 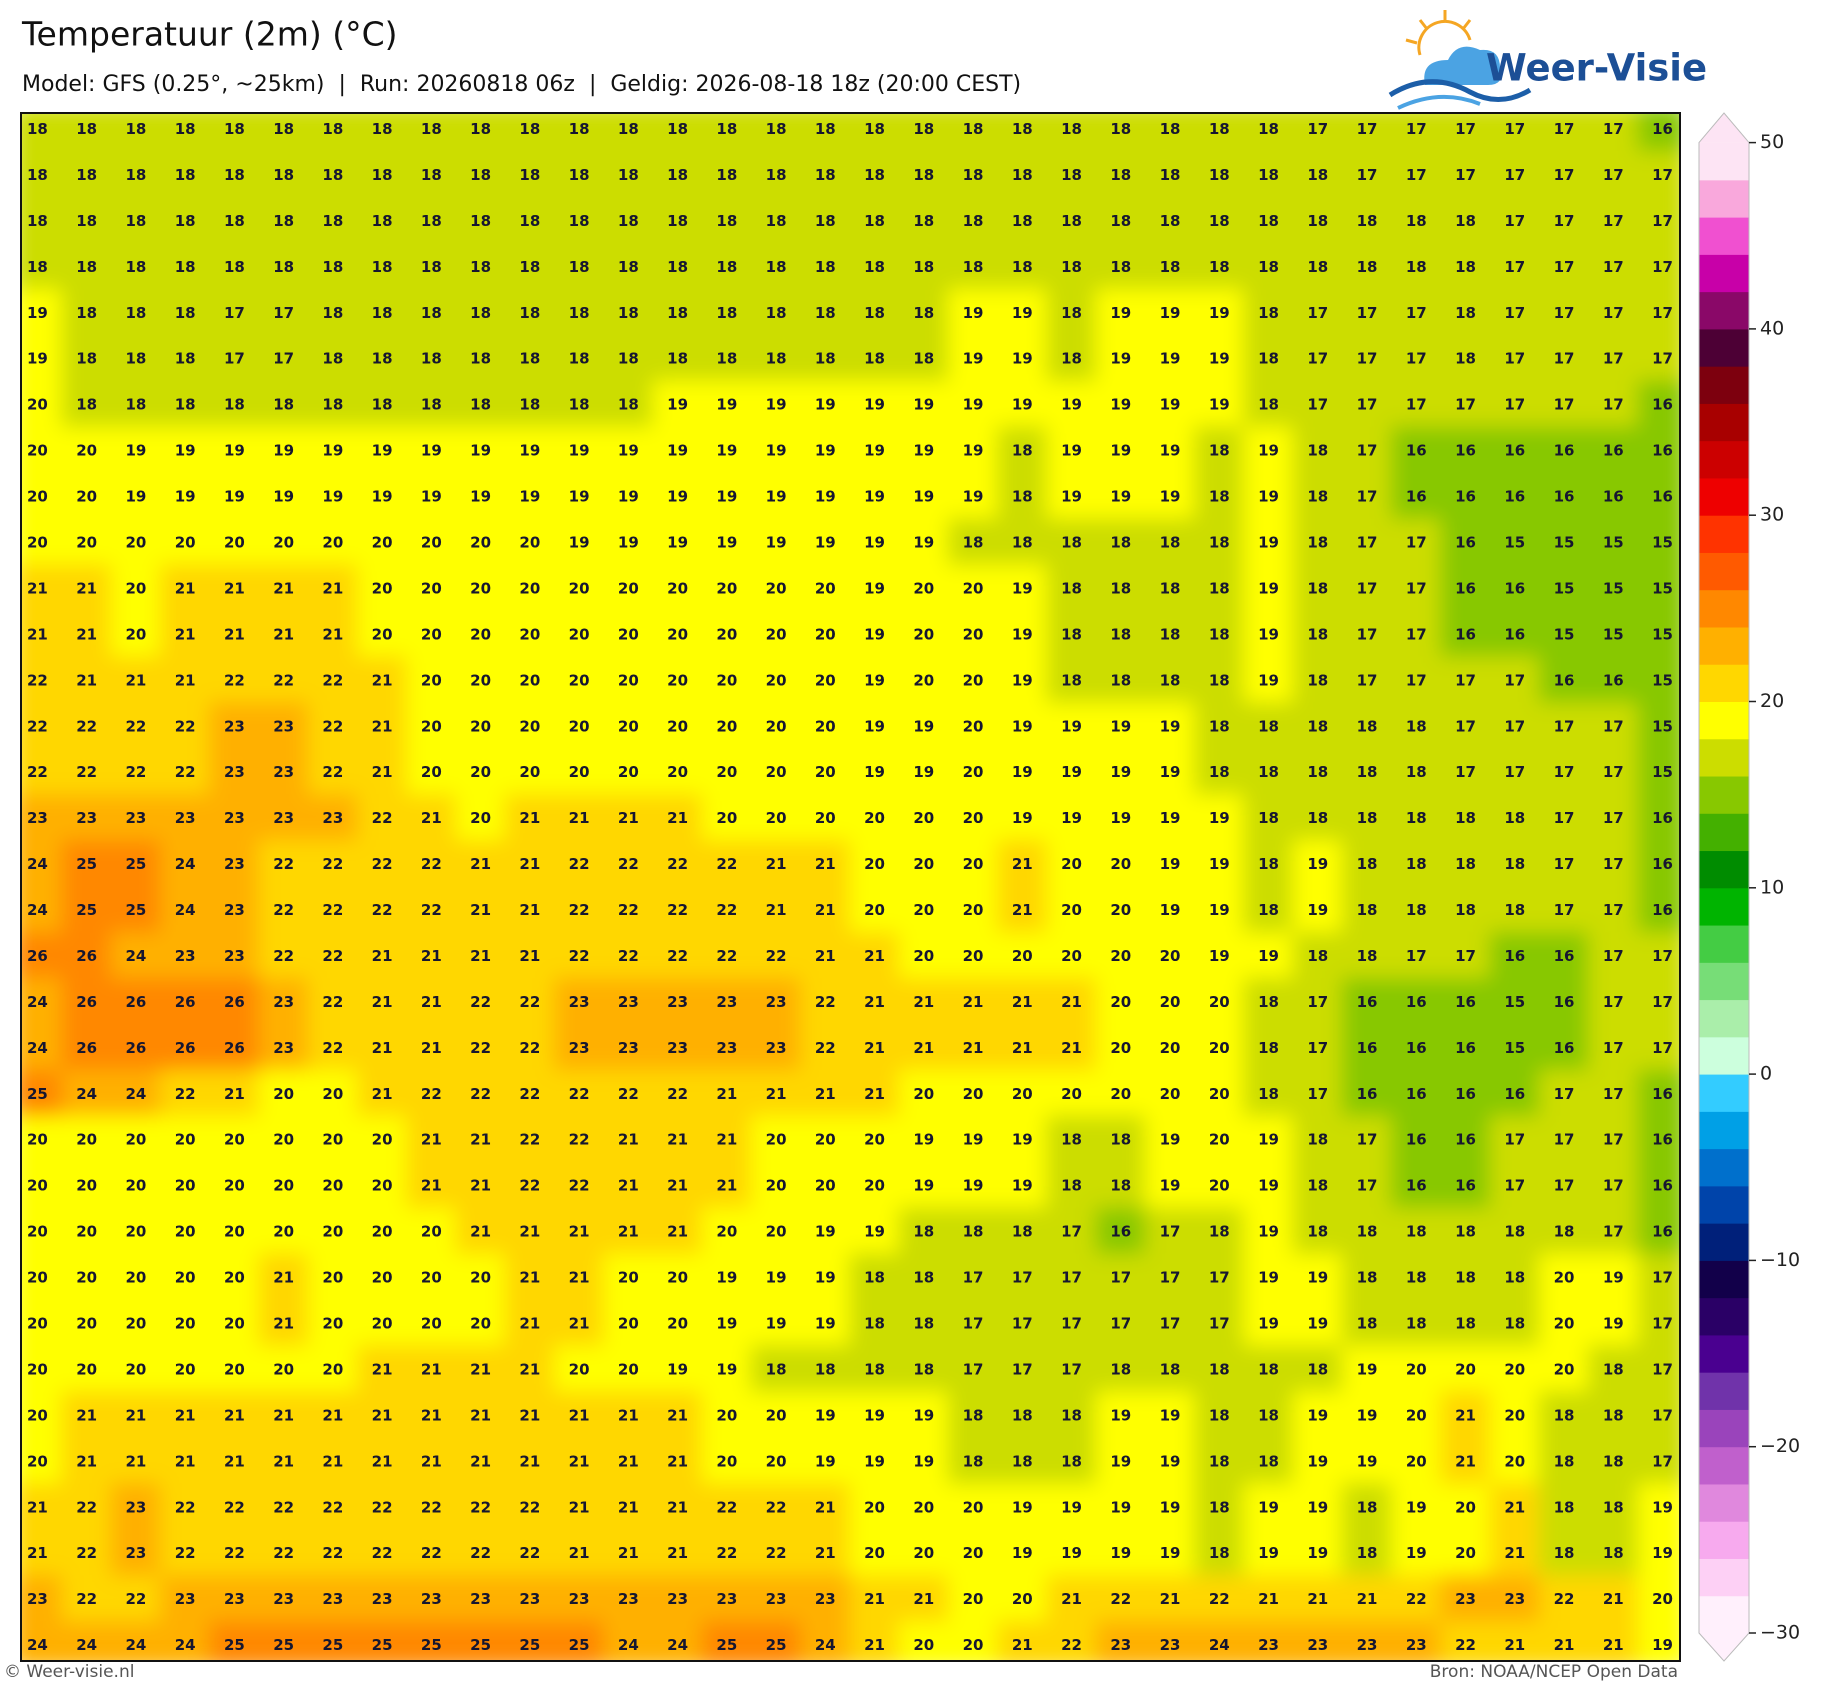 I want to click on cell-label: 17, so click(x=1564, y=1186).